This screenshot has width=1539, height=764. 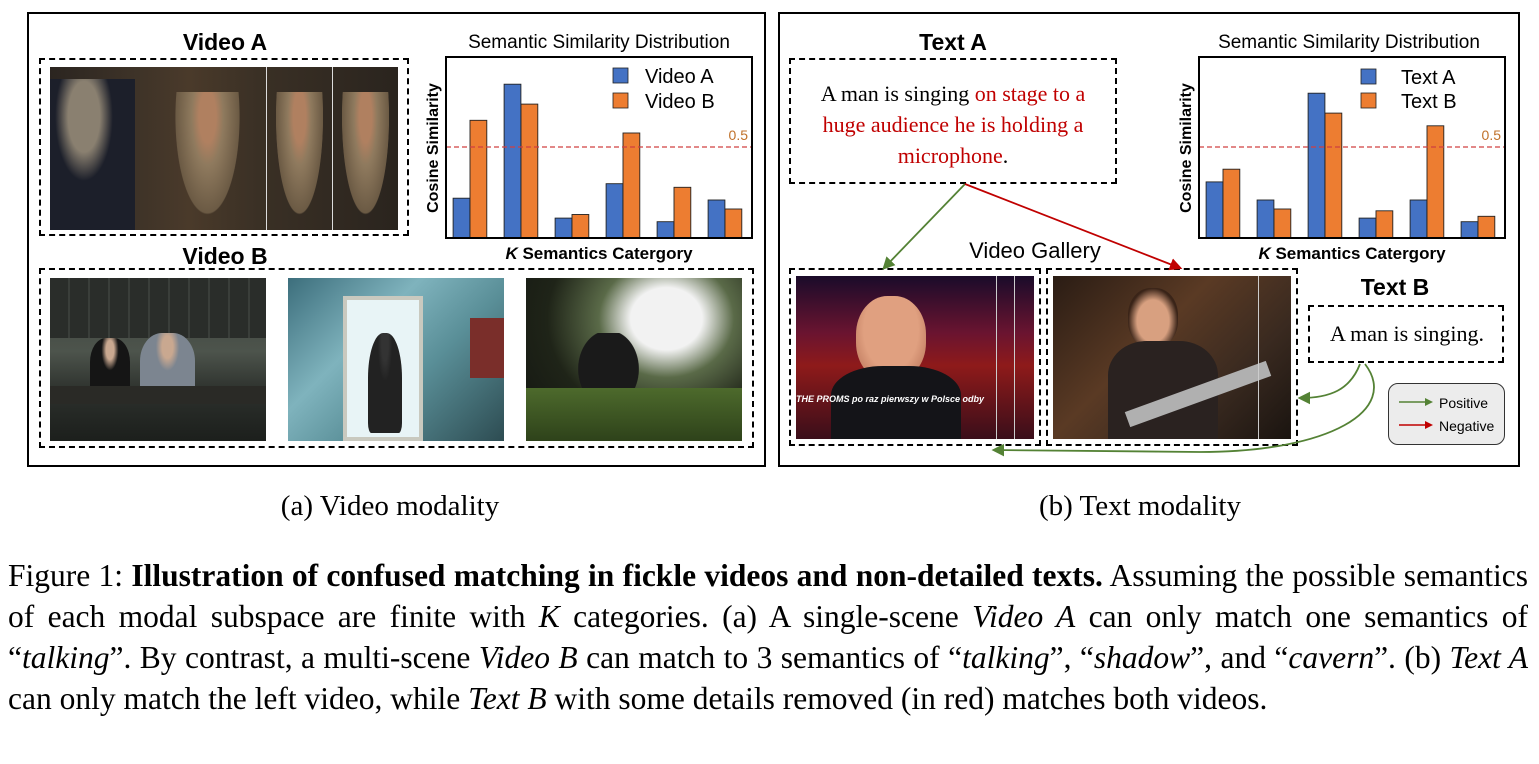 What do you see at coordinates (1333, 175) in the screenshot?
I see `chart-b-bar-series2-cat3` at bounding box center [1333, 175].